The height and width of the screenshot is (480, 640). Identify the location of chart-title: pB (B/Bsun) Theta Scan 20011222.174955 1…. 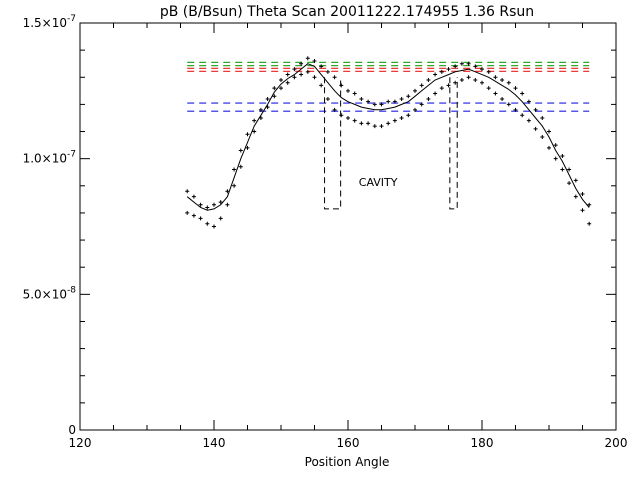
(347, 12).